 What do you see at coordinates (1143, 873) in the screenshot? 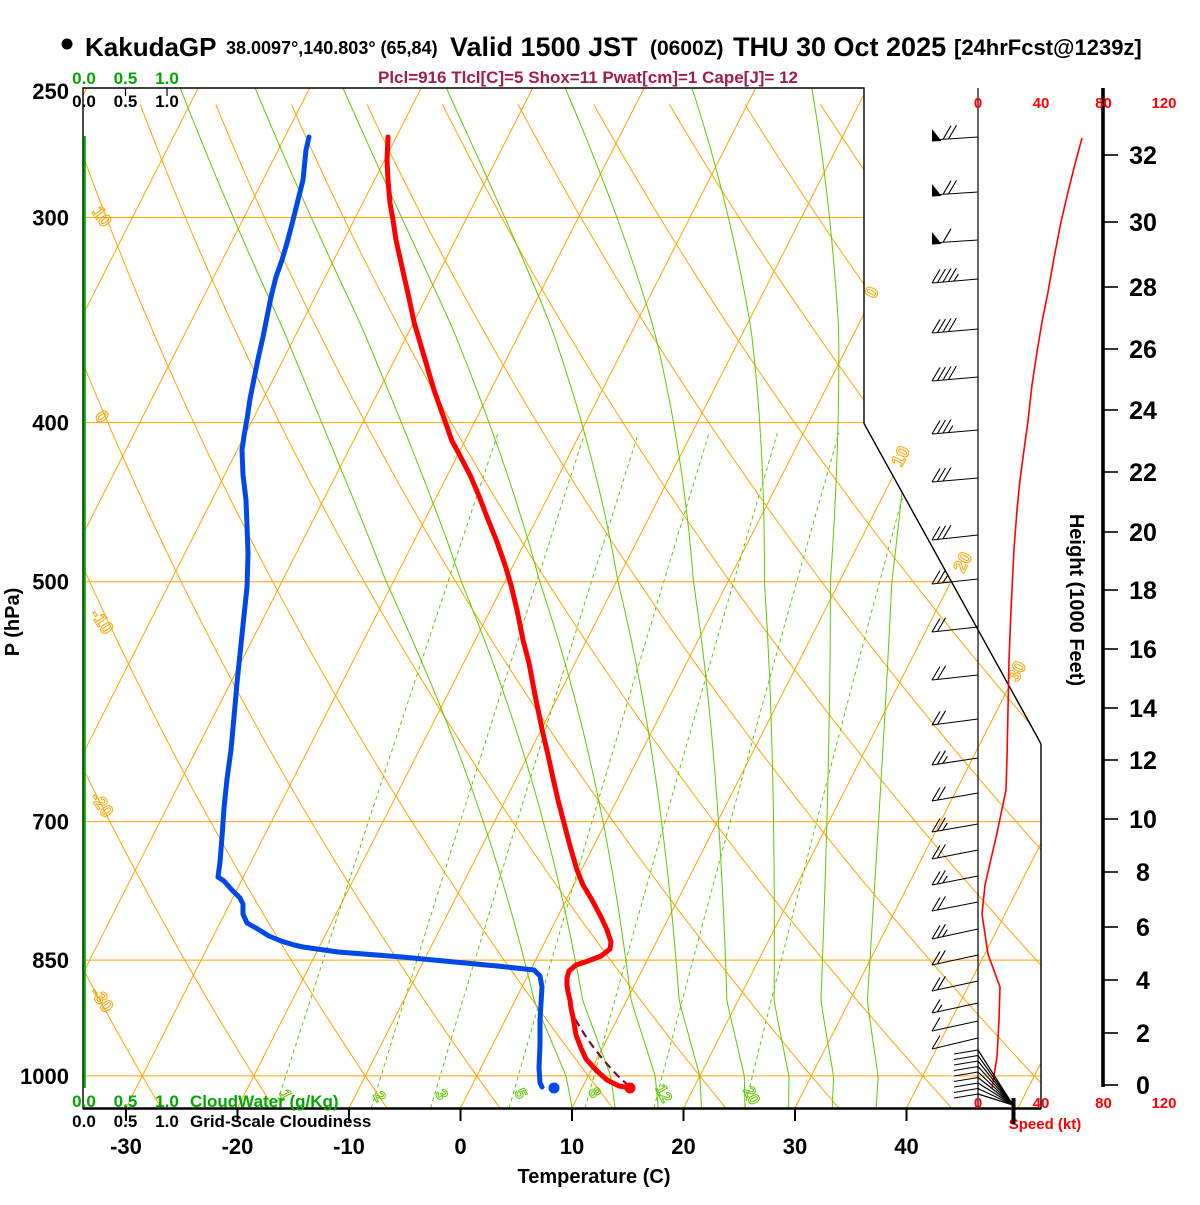
I see `svg-text: 8` at bounding box center [1143, 873].